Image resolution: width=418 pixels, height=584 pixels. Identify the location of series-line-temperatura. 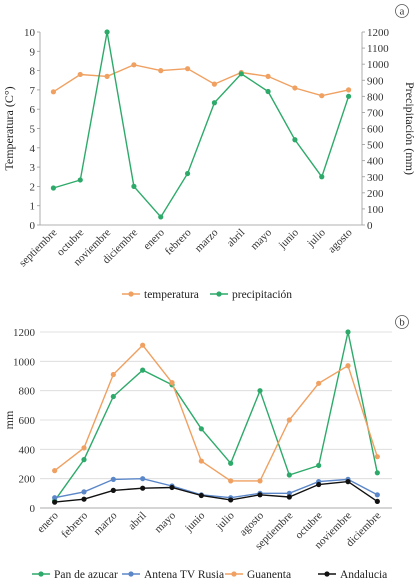
(201, 80).